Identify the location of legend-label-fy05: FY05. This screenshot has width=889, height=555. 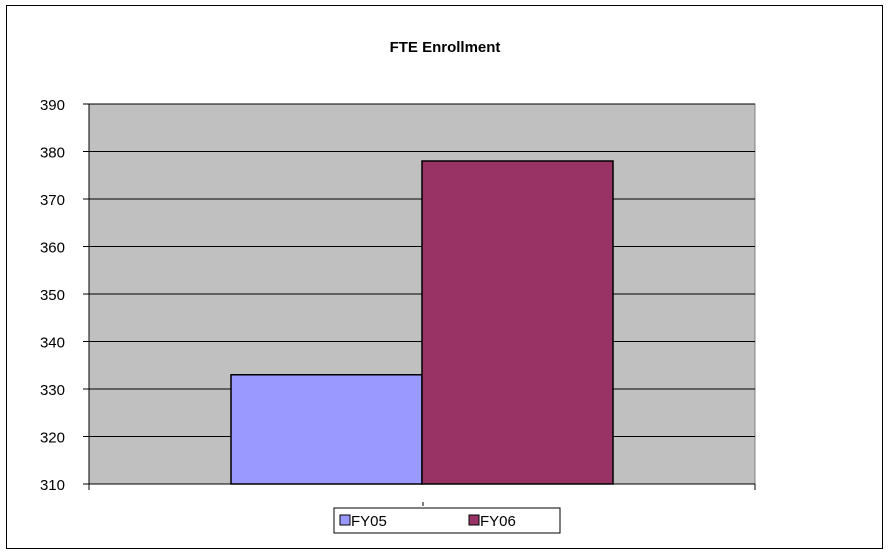
(369, 521).